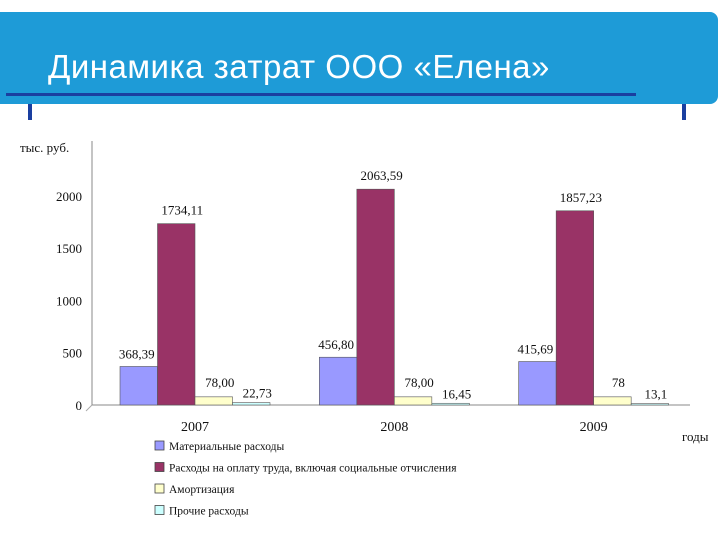  Describe the element at coordinates (195, 427) in the screenshot. I see `x-tick-label: 2007` at that location.